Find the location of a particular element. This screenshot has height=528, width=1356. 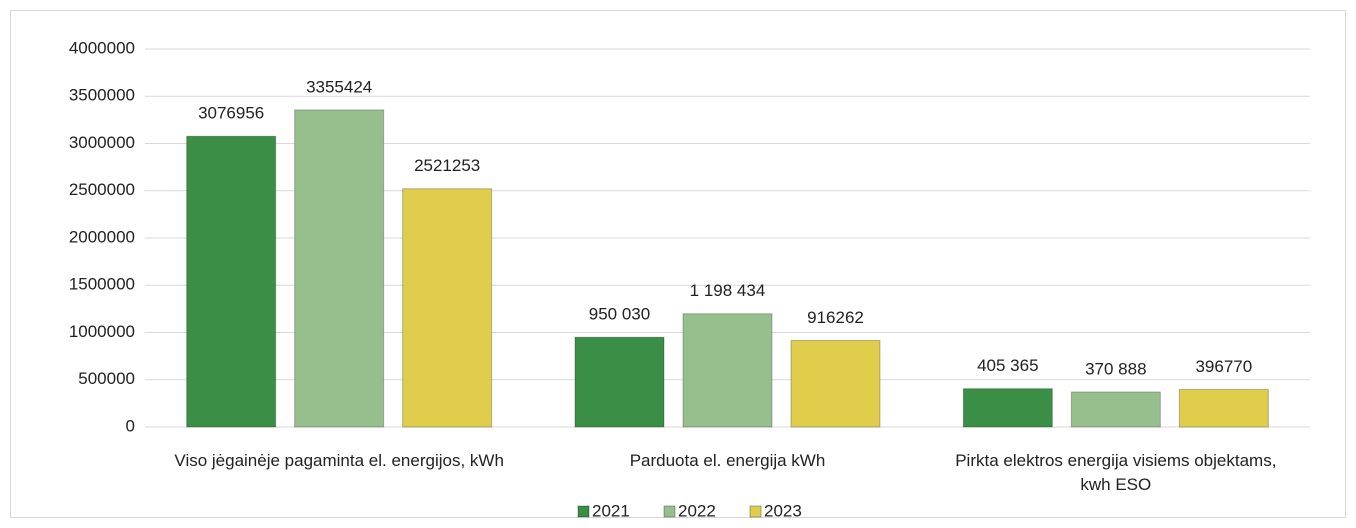

data-label: 3355424 is located at coordinates (339, 86).